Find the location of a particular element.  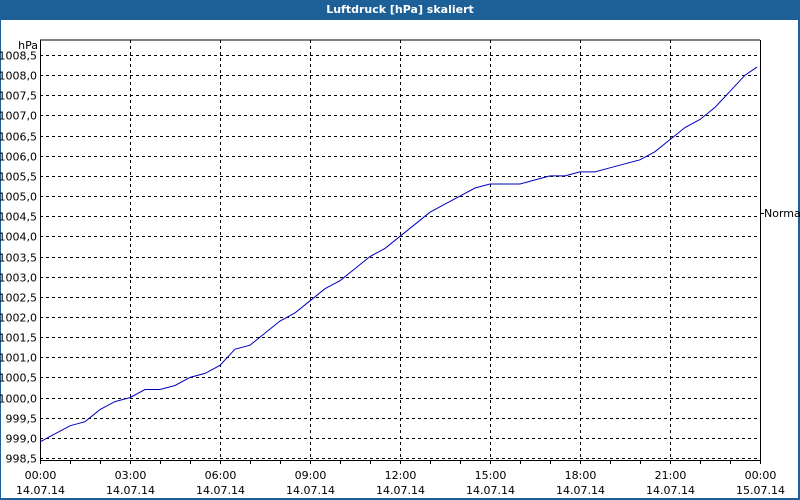

y-tick-label: 1006,5 is located at coordinates (18, 137).